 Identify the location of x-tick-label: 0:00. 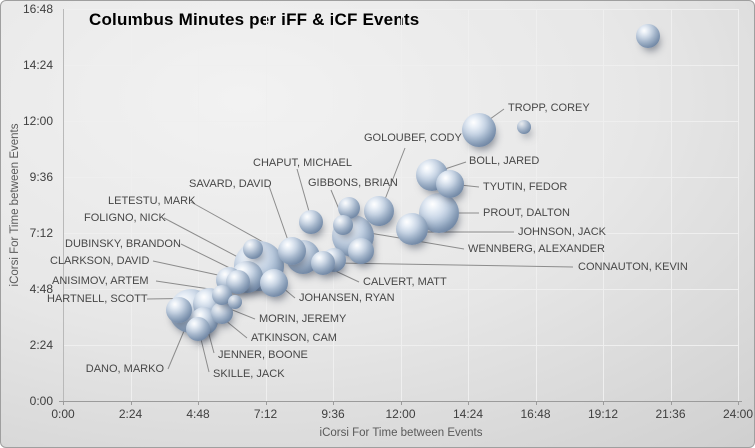
(63, 414).